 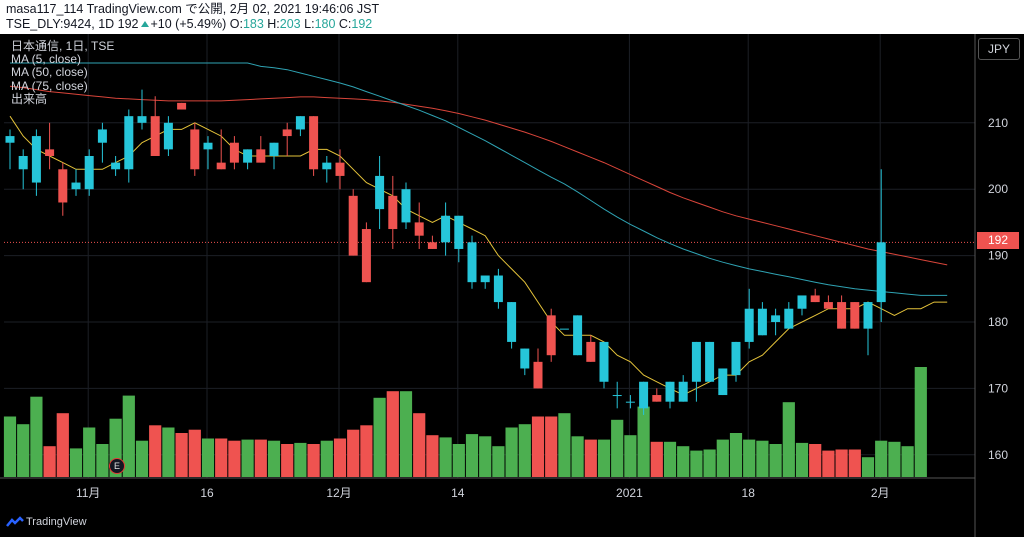 I want to click on legend-ma5: MA (5, close), so click(x=46, y=59).